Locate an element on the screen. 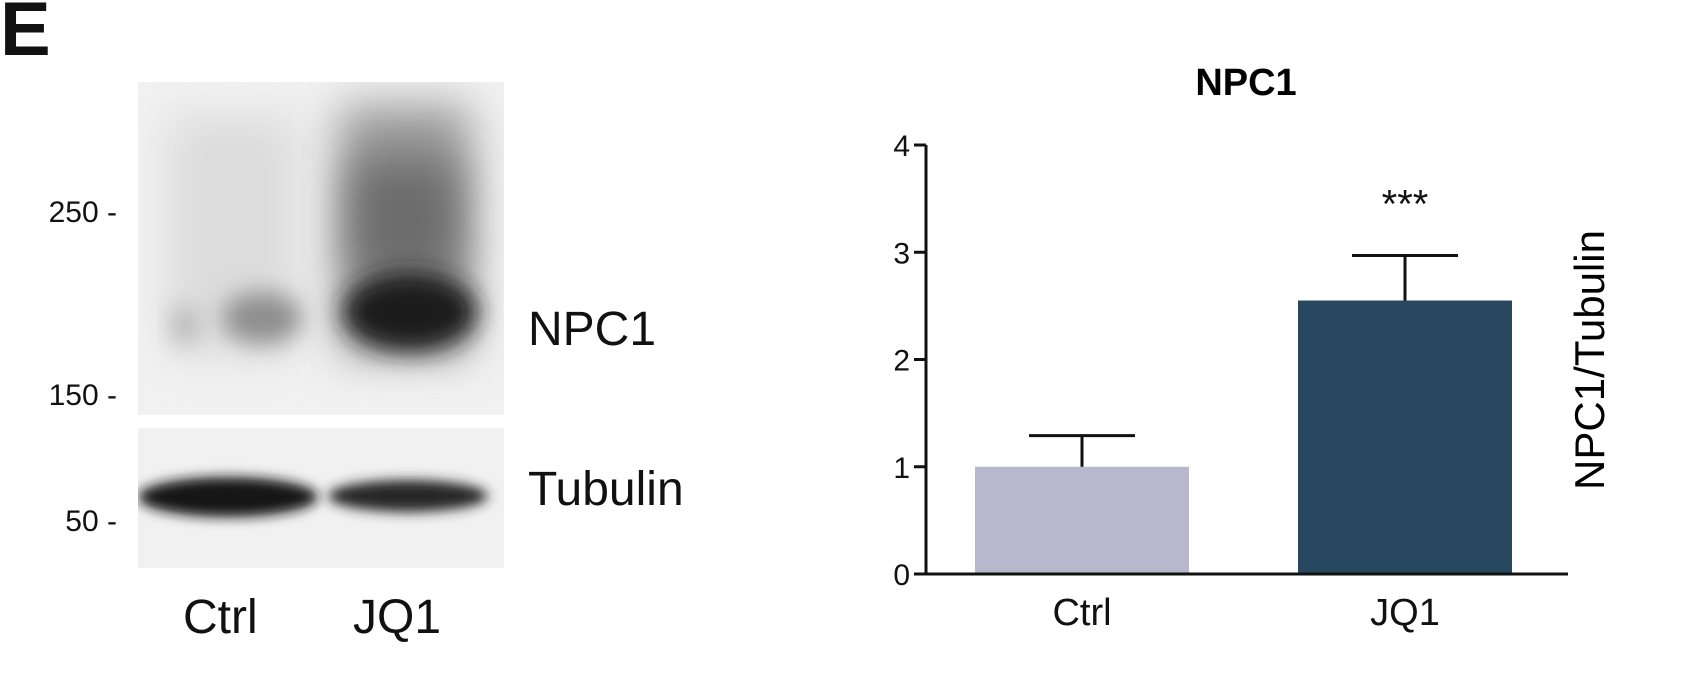 The height and width of the screenshot is (697, 1708). y-tick-label-4: 4 is located at coordinates (901, 146).